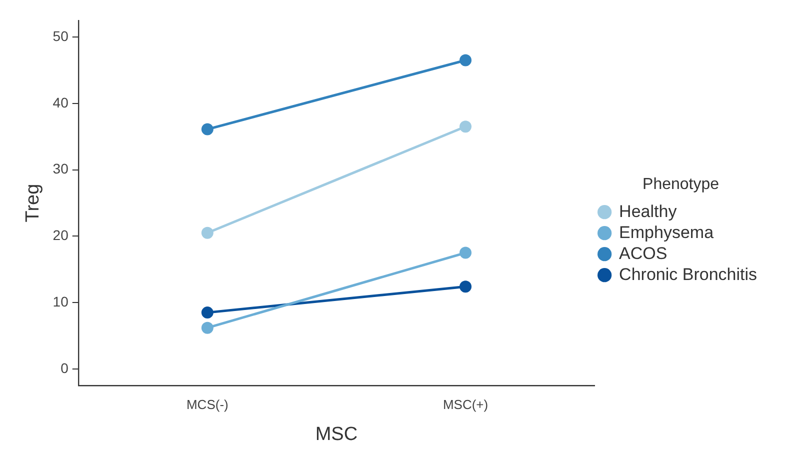 Image resolution: width=795 pixels, height=468 pixels. Describe the element at coordinates (666, 232) in the screenshot. I see `legend-label: Emphysema` at that location.